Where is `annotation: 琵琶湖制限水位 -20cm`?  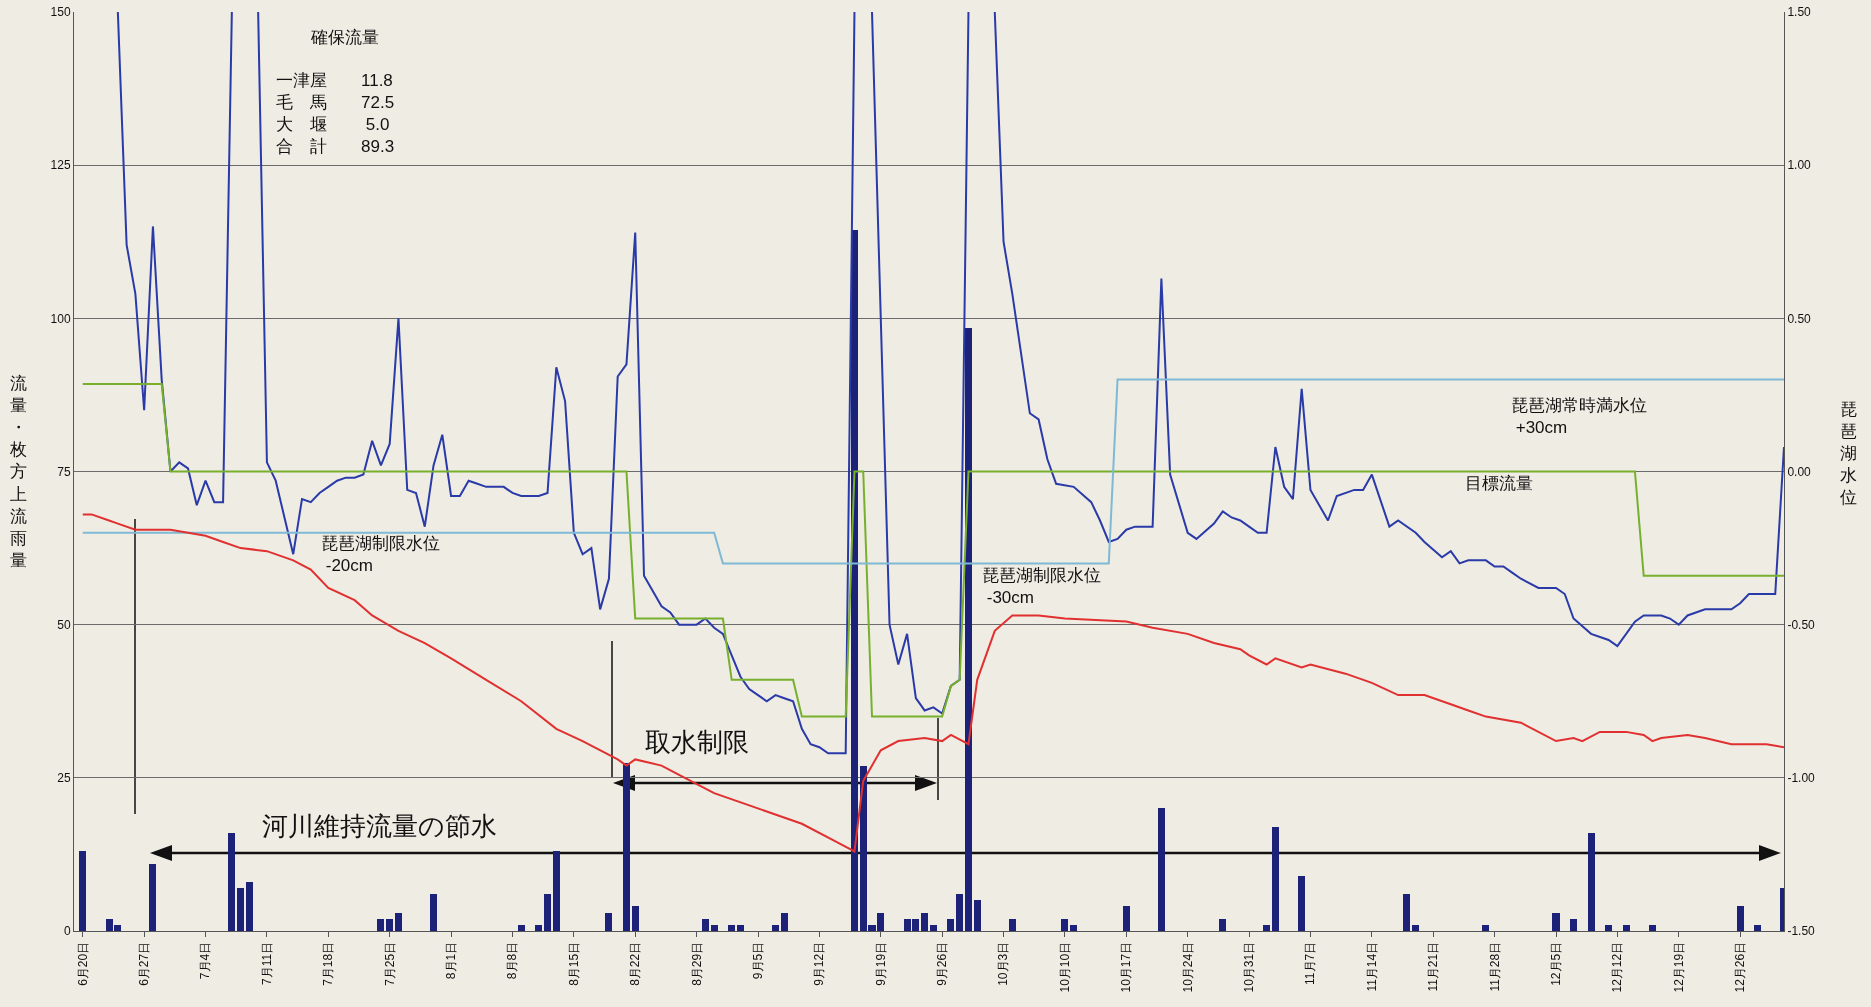 annotation: 琵琶湖制限水位 -20cm is located at coordinates (380, 555).